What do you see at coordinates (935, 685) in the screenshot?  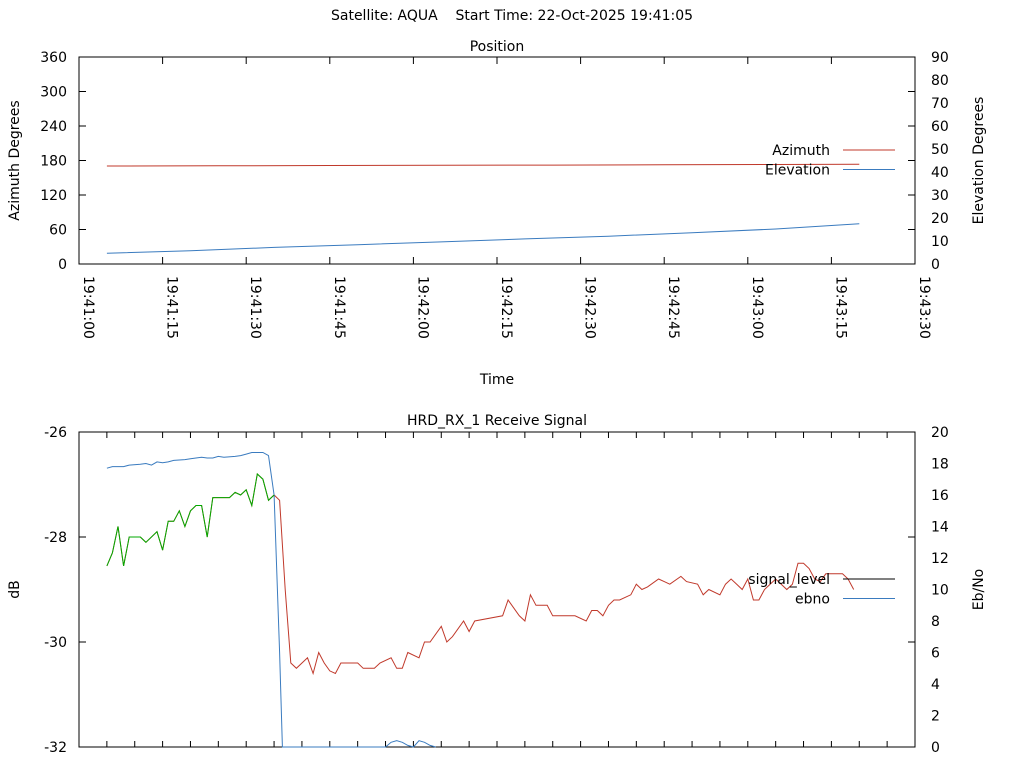 I see `y2-tick-label: 4` at bounding box center [935, 685].